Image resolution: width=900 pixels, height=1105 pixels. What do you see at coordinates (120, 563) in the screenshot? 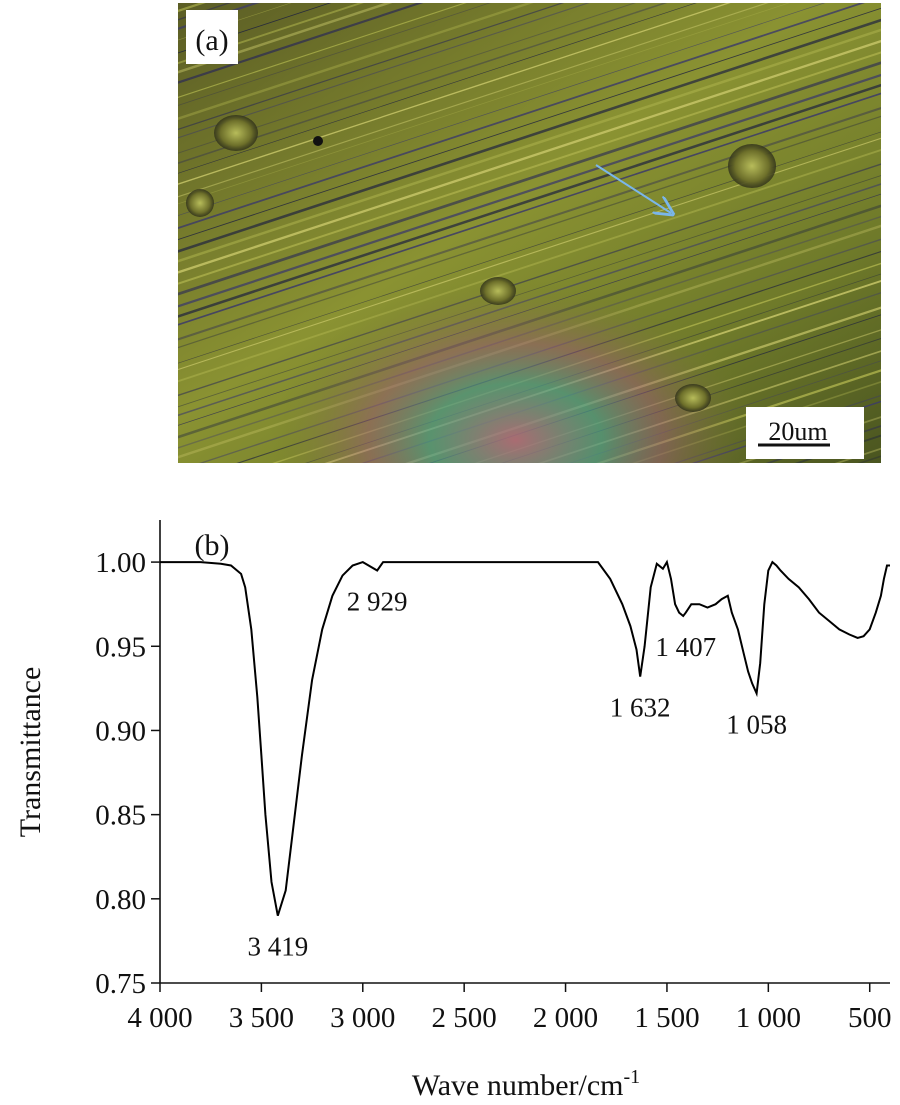
I see `y-tick-label: 1.00` at bounding box center [120, 563].